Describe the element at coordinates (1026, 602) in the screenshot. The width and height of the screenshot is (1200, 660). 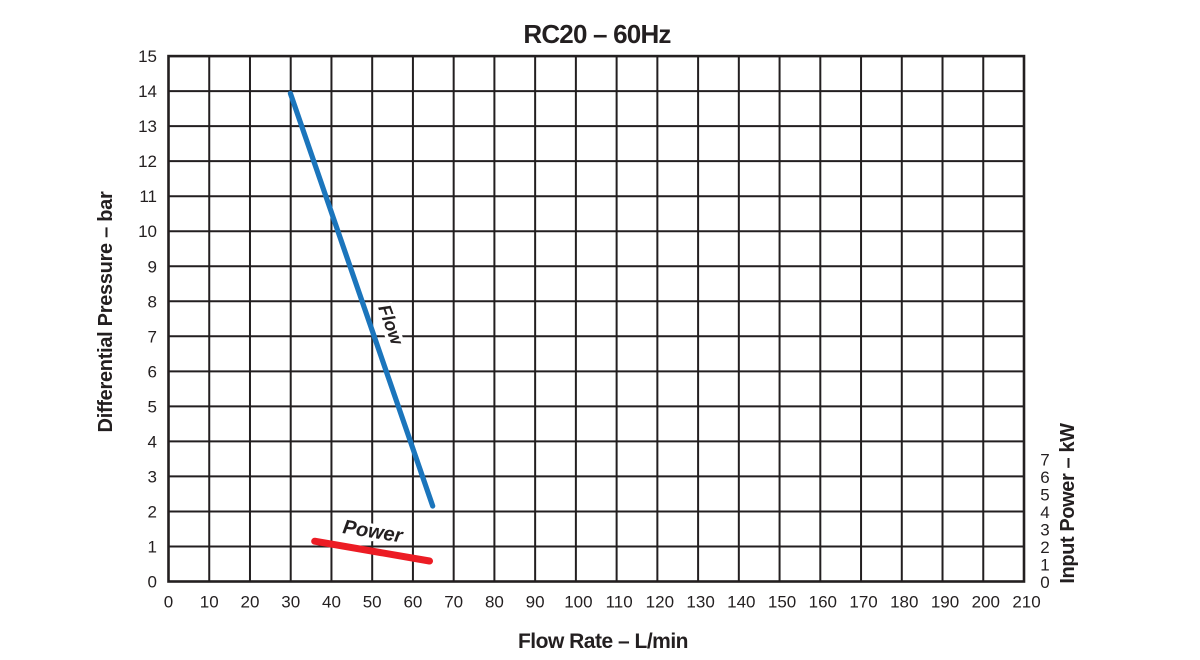
I see `svg-text: 210` at that location.